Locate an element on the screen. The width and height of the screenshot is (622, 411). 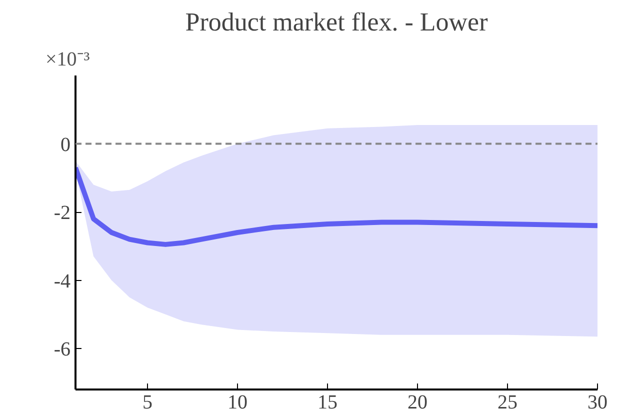
chart-title: Product market flex. - Lower is located at coordinates (336, 22).